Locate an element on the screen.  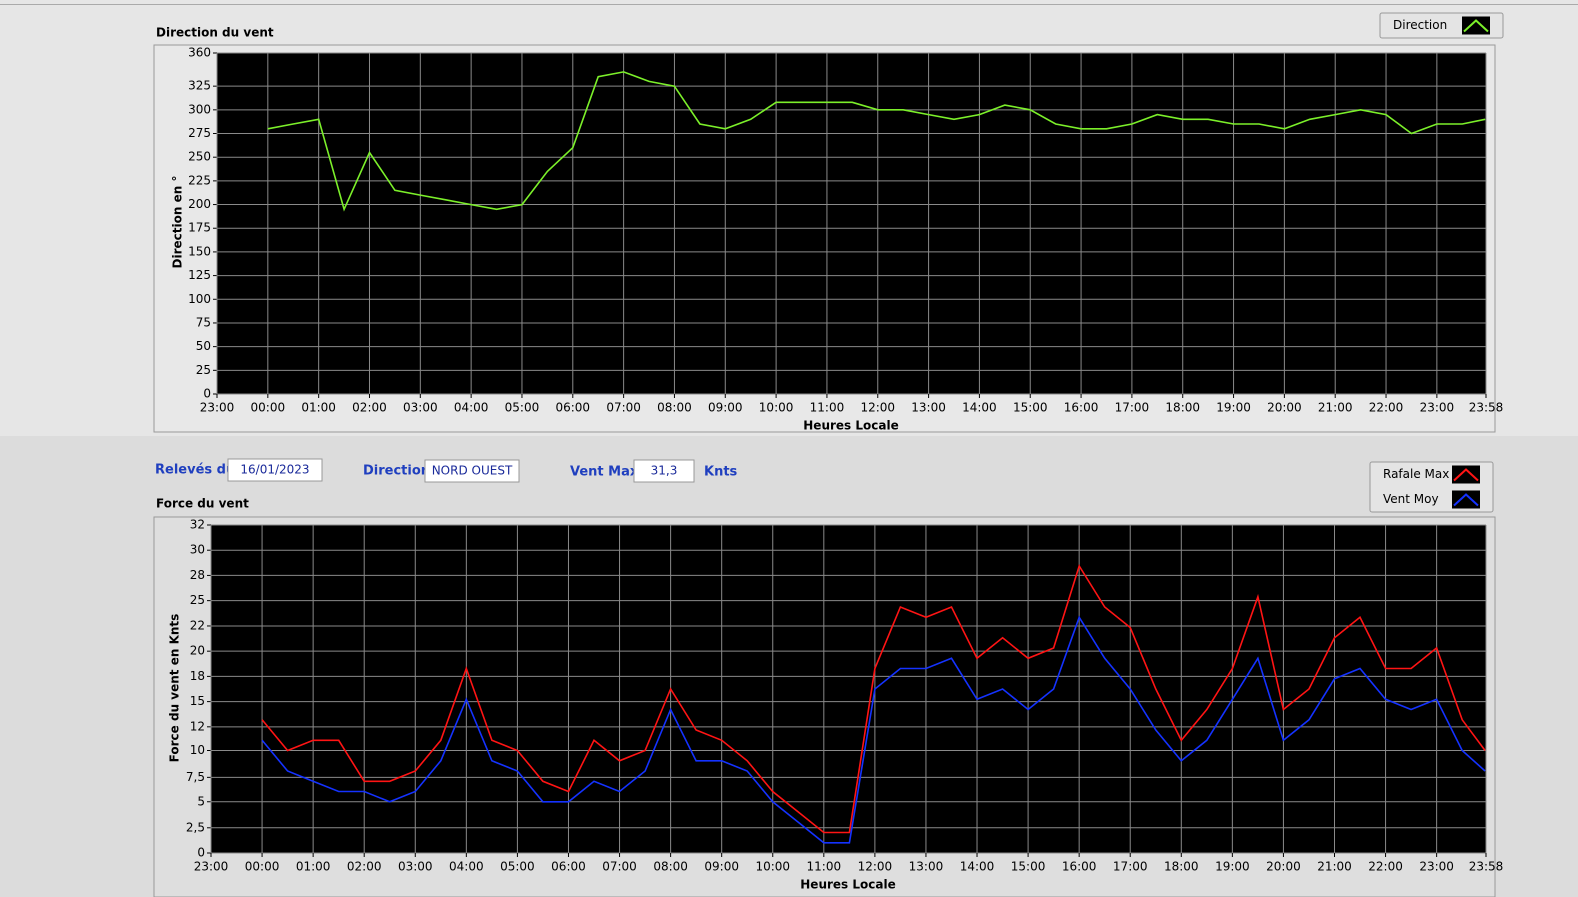
y-tick-label: 18 is located at coordinates (197, 676).